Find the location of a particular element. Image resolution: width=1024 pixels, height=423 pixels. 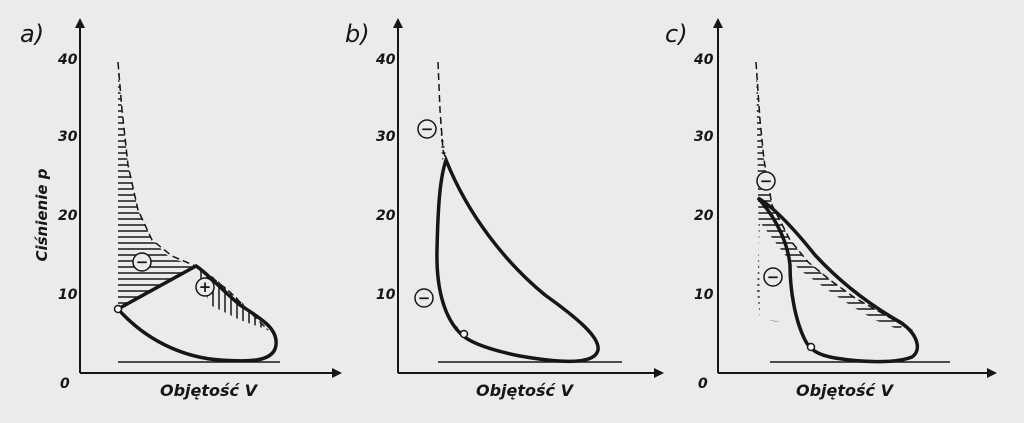

y-axis-label: Ciśnienie p is located at coordinates (42, 214).